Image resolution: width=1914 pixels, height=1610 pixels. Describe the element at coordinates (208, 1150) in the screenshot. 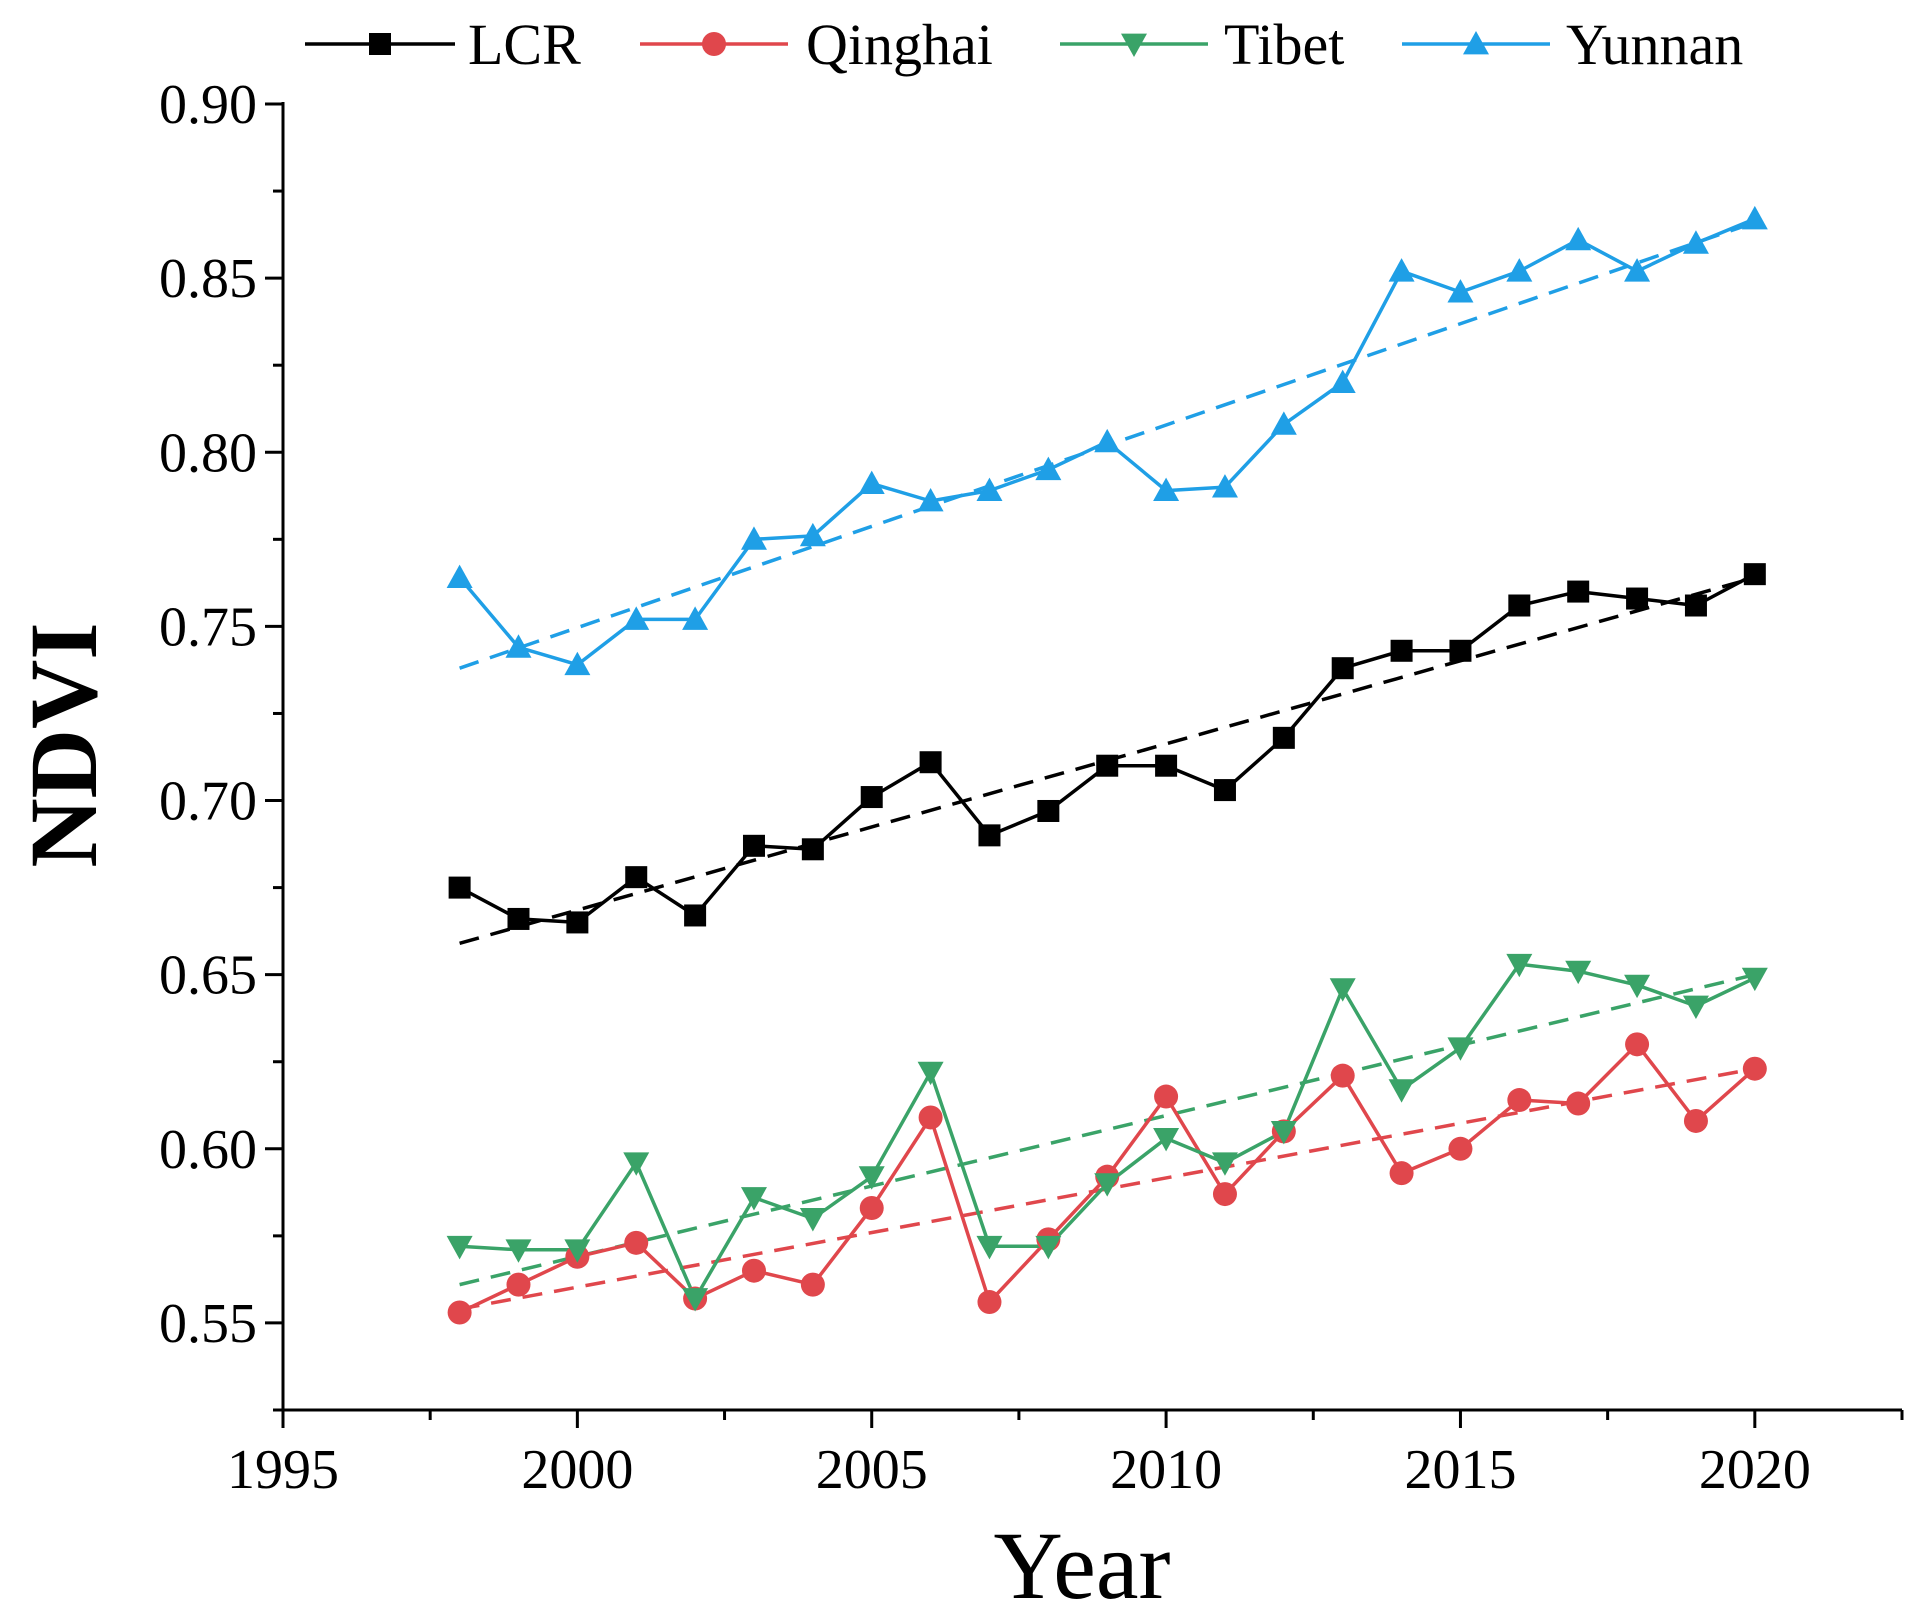

I see `y-tick-label: 0.60` at that location.